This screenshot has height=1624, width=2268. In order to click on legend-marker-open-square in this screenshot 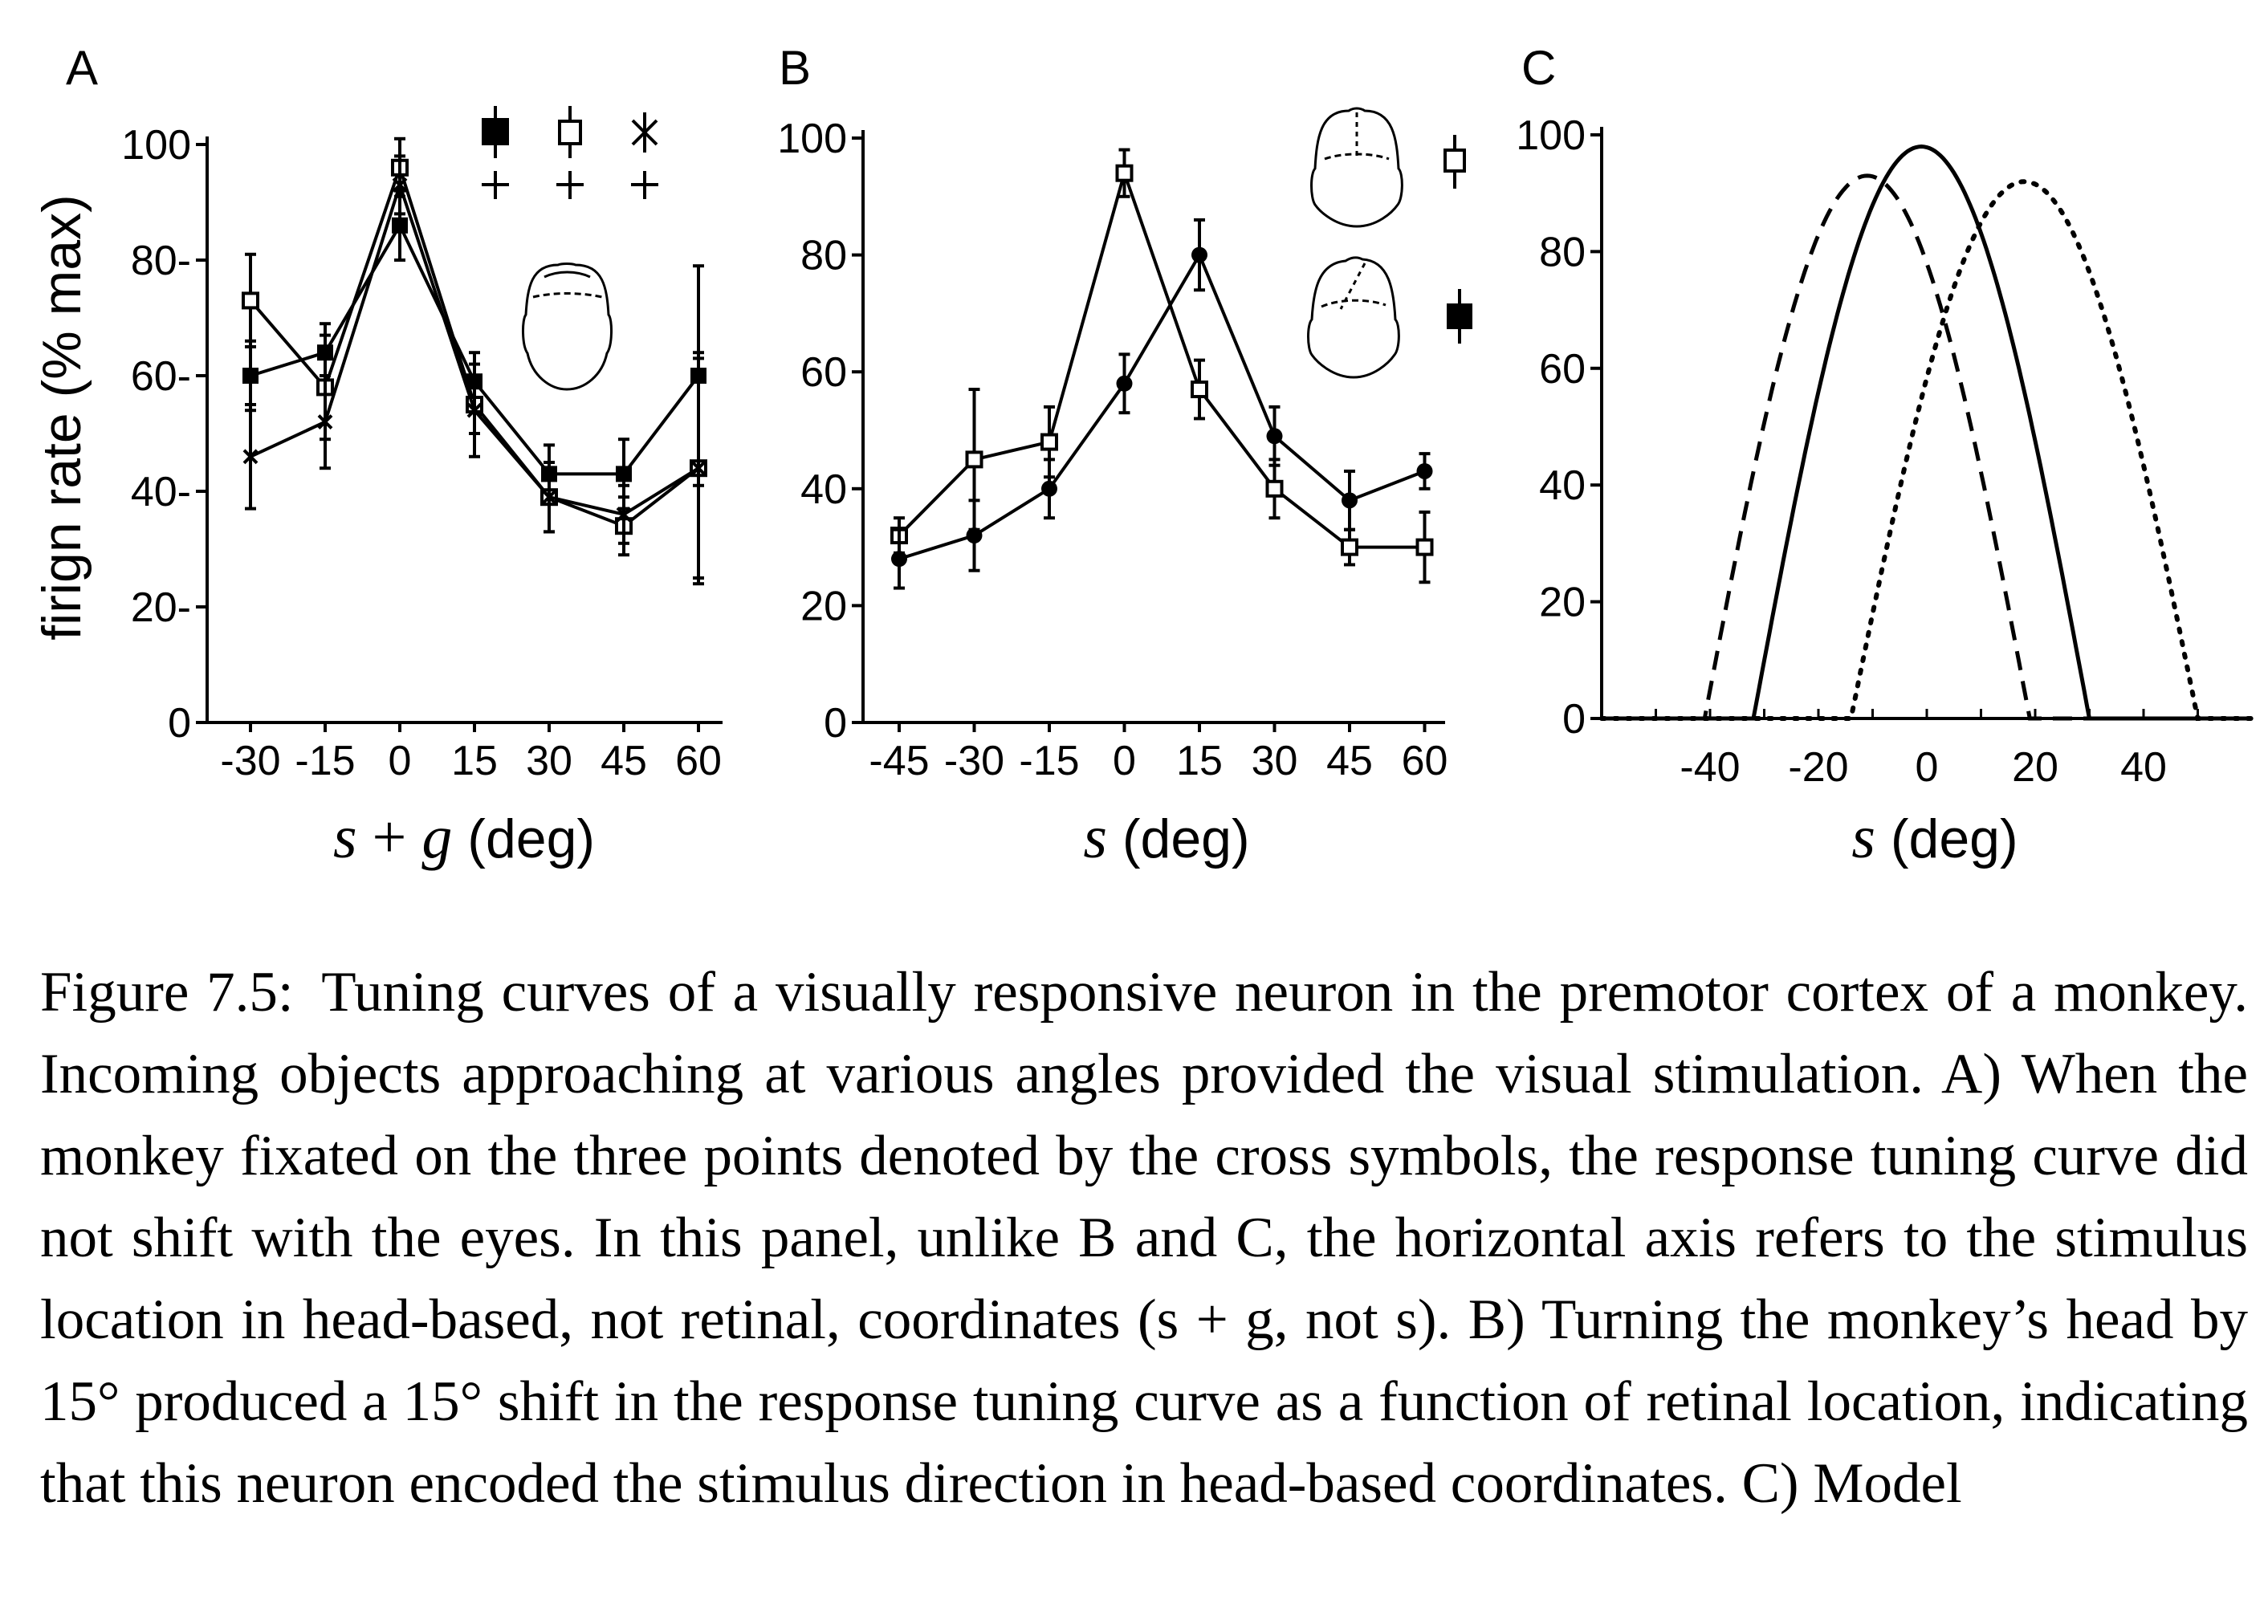, I will do `click(570, 132)`.